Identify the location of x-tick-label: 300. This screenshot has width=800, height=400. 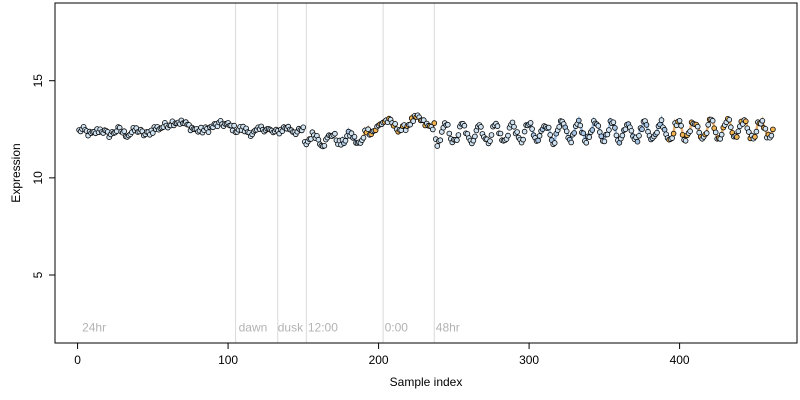
(529, 360).